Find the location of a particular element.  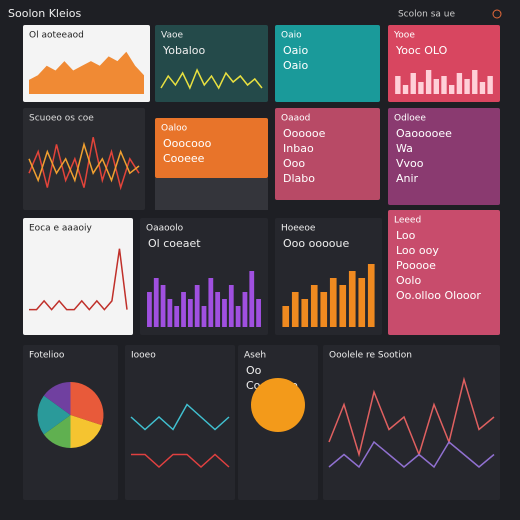

panel-title: Ooolele re Sootion is located at coordinates (370, 356).